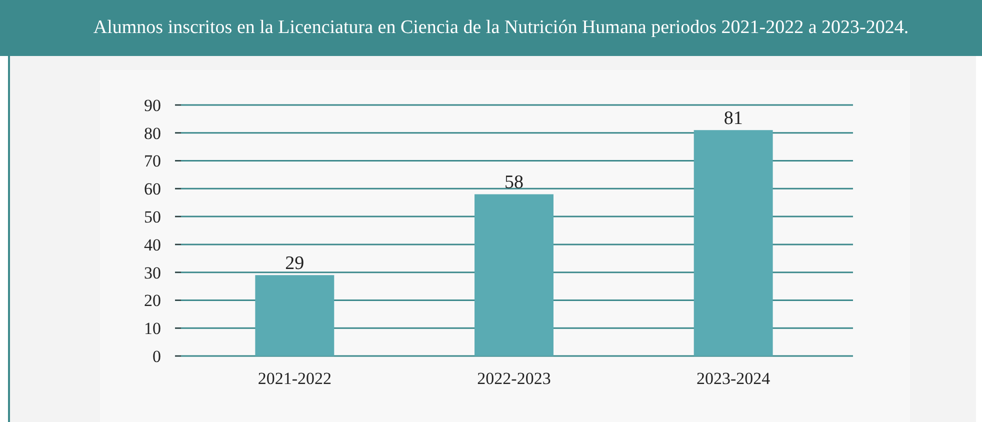  Describe the element at coordinates (152, 272) in the screenshot. I see `y-tick-label: 30` at that location.